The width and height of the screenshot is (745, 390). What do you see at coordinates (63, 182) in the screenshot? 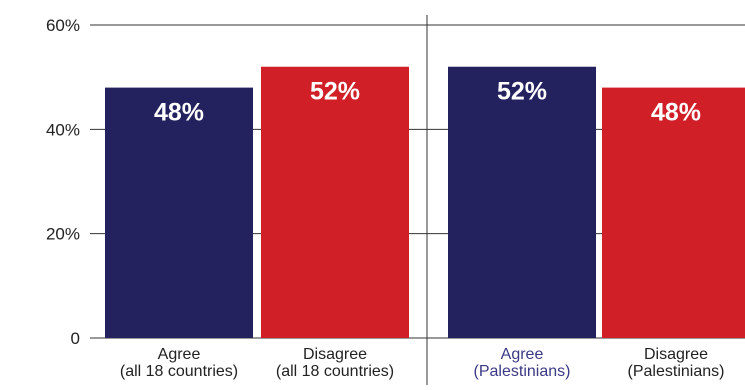
I see `y-axis-ticks: 0 20% 40% 60%` at bounding box center [63, 182].